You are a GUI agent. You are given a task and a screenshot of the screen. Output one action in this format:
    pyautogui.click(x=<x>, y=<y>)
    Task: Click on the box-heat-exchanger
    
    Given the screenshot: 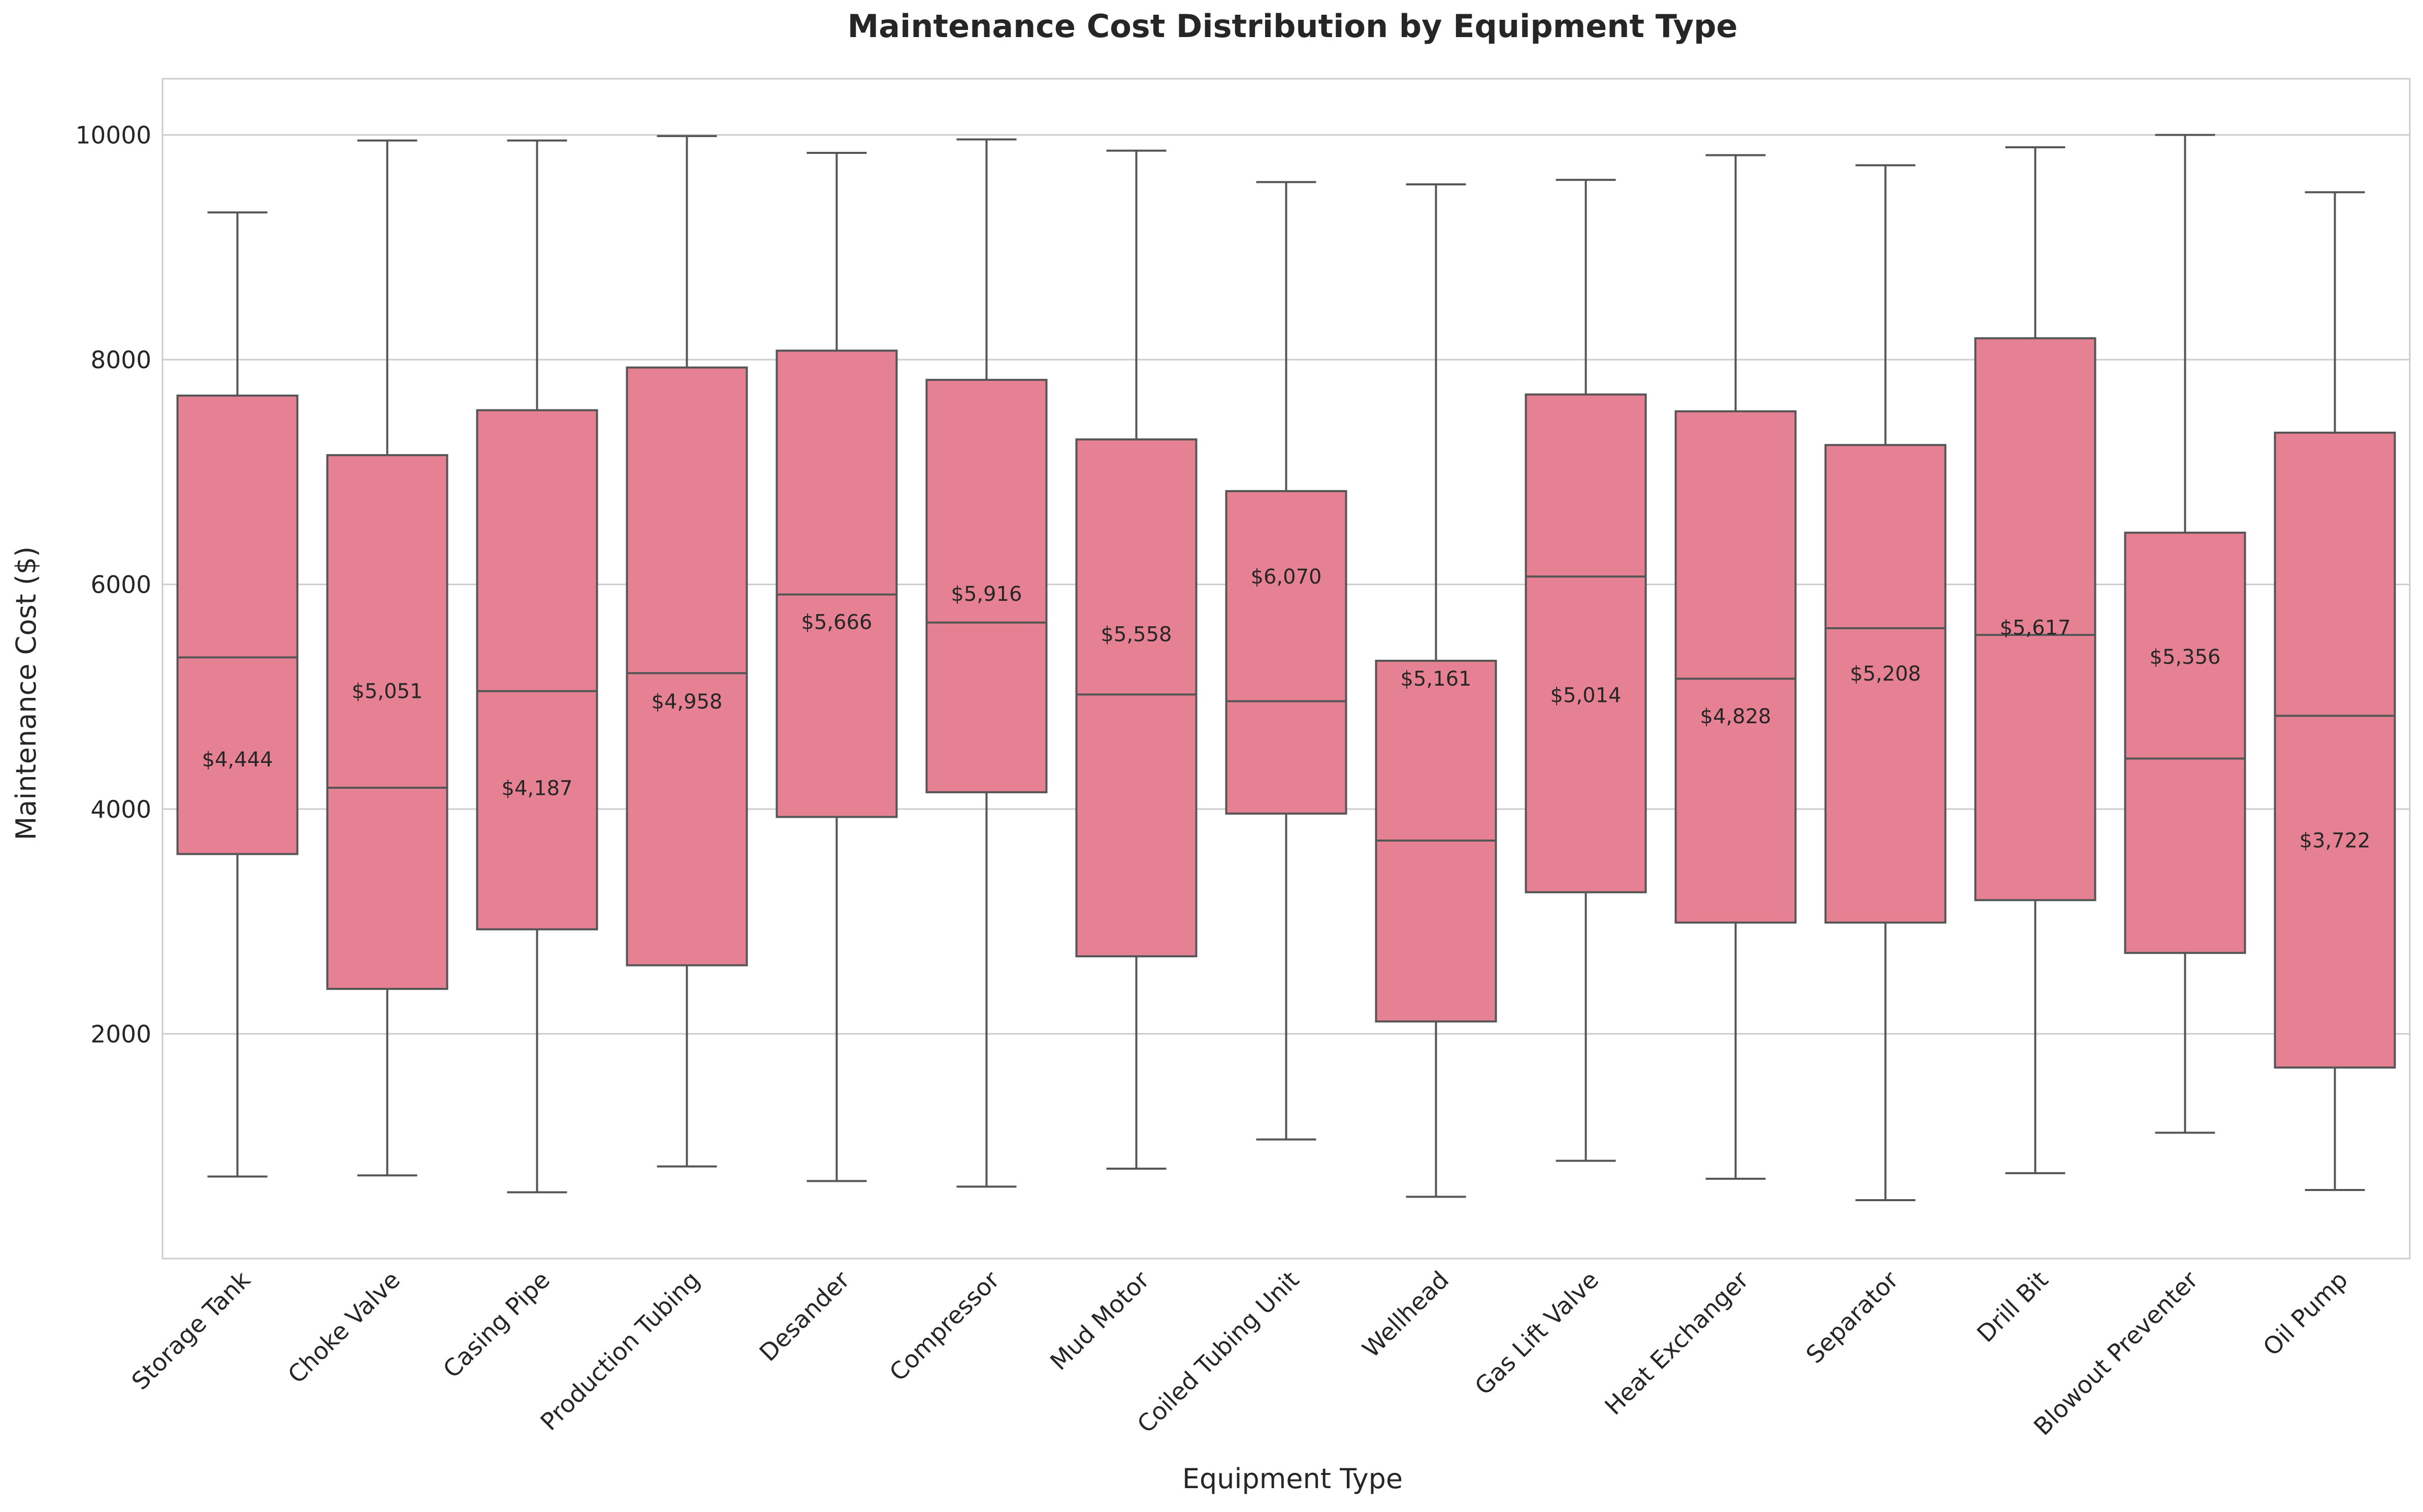 What is the action you would take?
    pyautogui.click(x=1735, y=667)
    